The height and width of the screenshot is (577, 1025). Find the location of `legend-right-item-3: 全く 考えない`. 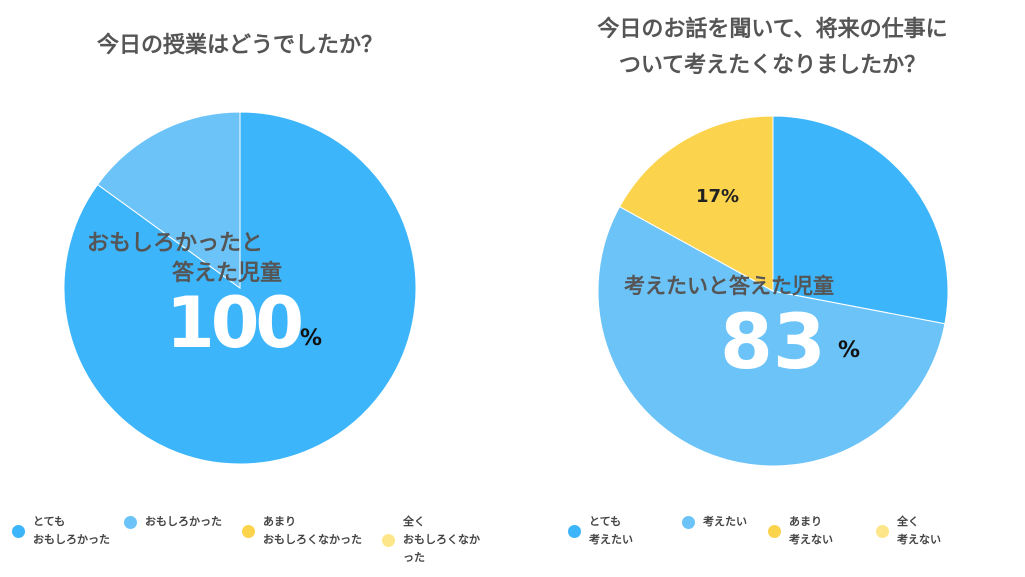

legend-right-item-3: 全く 考えない is located at coordinates (908, 531).